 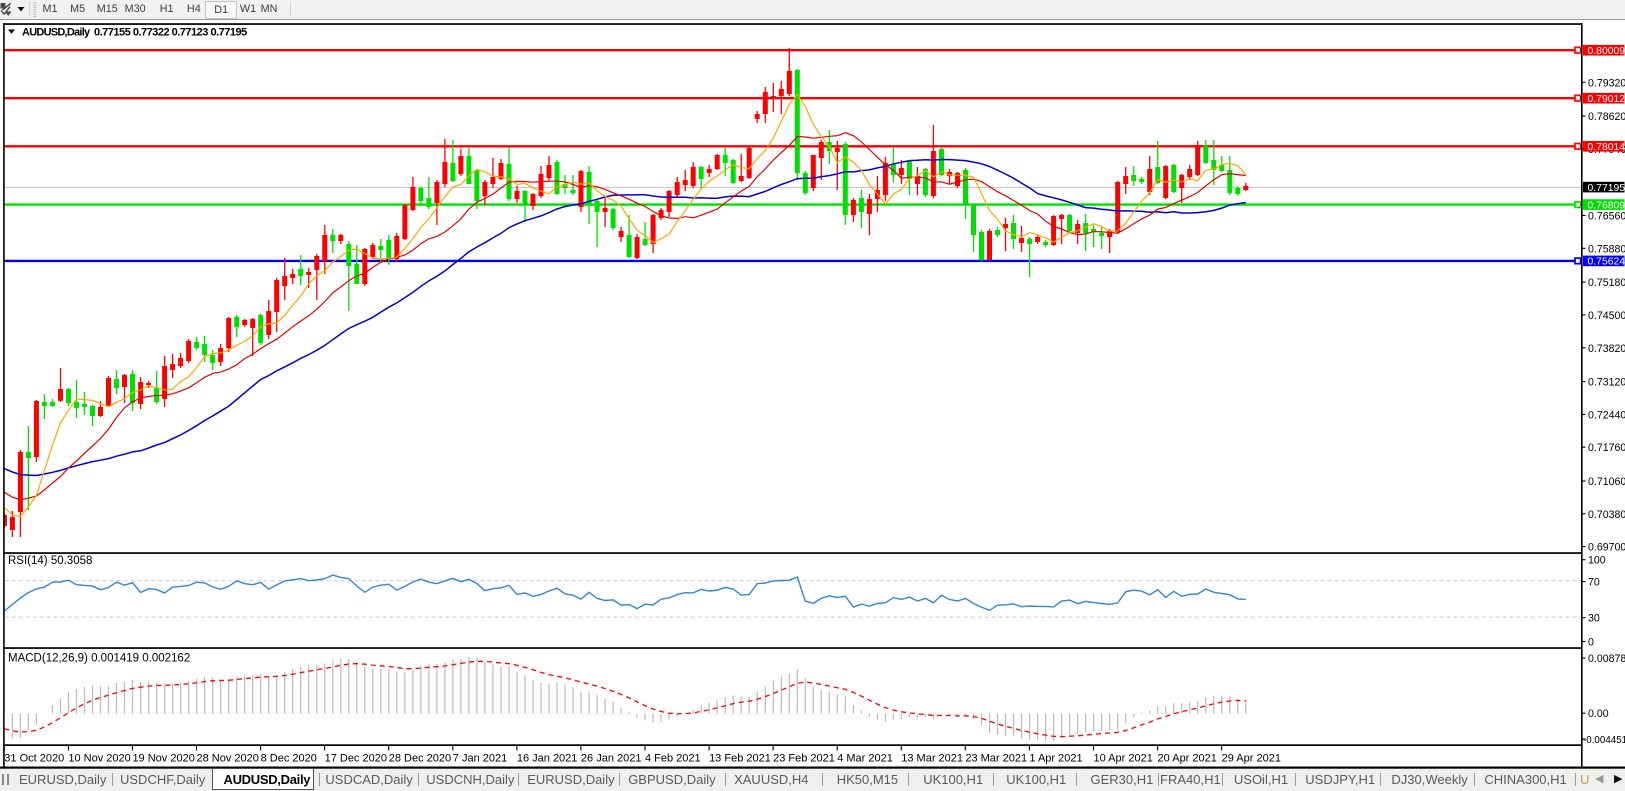 I want to click on svg-text: 4 Feb 2021, so click(x=673, y=759).